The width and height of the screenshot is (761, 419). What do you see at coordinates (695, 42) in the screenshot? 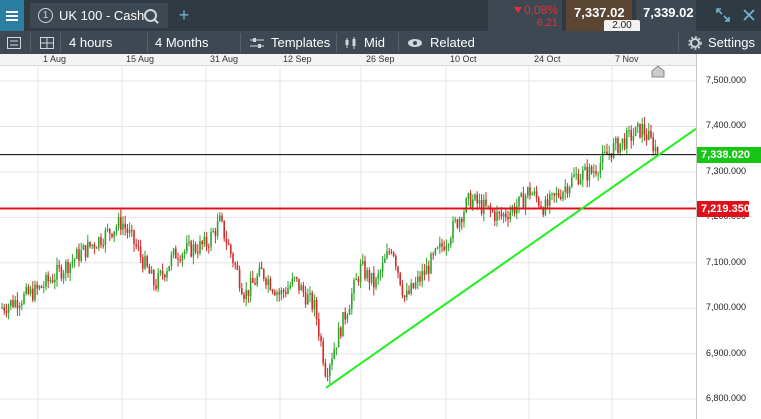
I see `gear-icon` at bounding box center [695, 42].